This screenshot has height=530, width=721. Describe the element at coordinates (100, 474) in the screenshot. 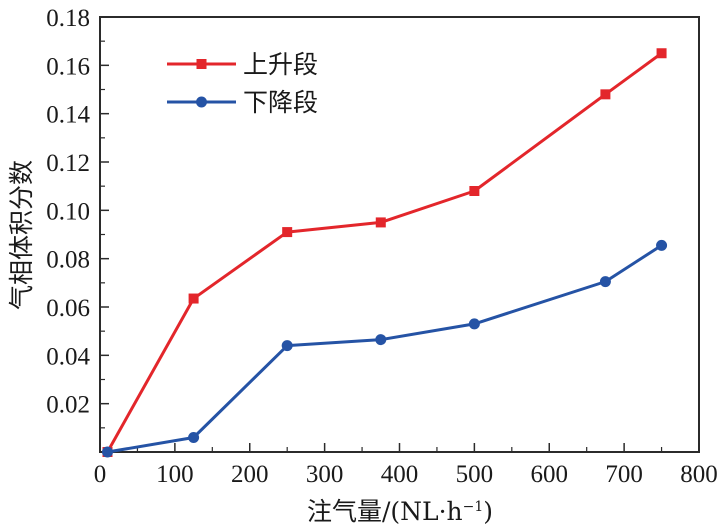

I see `x-tick-label: 0` at that location.